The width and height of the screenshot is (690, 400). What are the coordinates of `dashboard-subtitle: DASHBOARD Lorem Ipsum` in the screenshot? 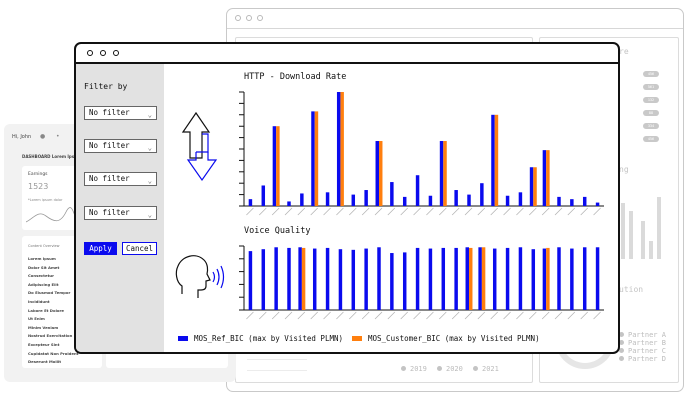 It's located at (52, 156).